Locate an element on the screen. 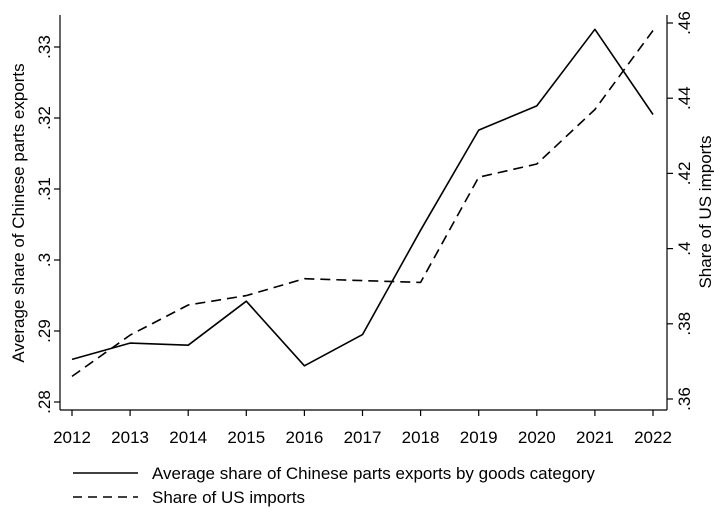 Image resolution: width=714 pixels, height=508 pixels. x-tick-label: 2020 is located at coordinates (537, 437).